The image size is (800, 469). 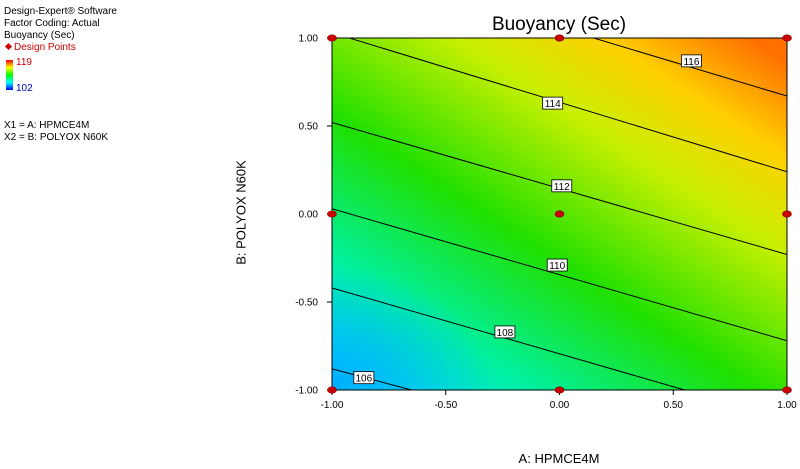 I want to click on contour-label-112: 112, so click(x=562, y=187).